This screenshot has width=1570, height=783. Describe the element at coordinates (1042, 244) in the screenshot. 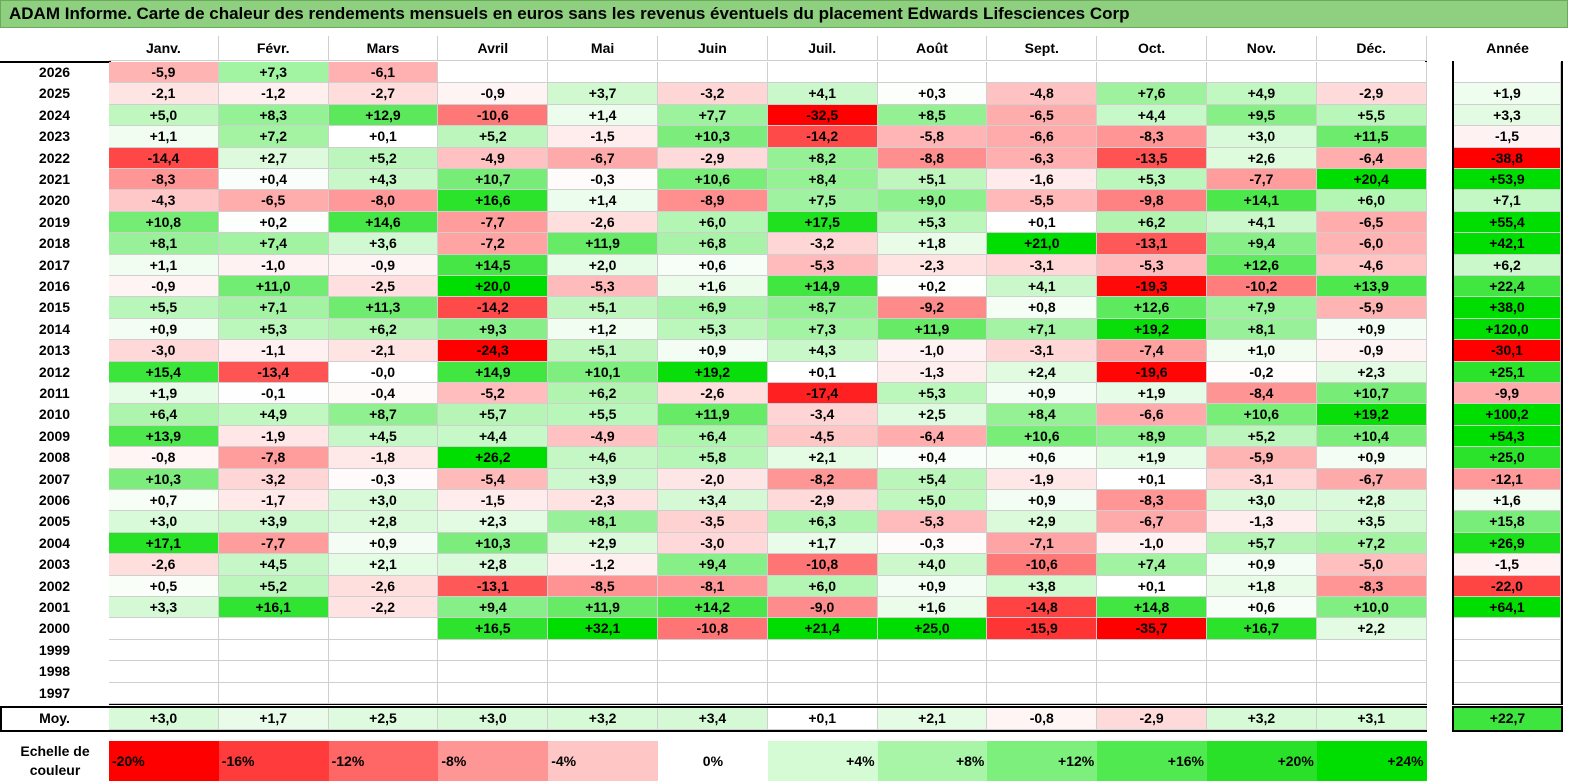

I see `heatmap-cell: +21,0` at that location.